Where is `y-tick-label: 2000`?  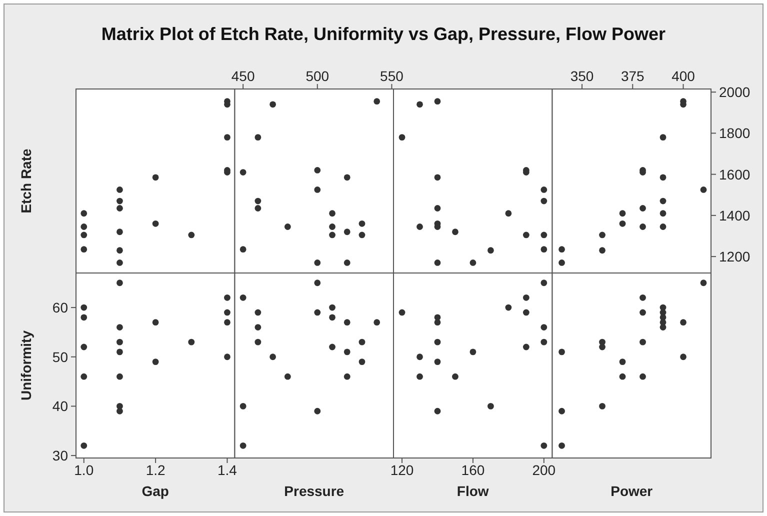
y-tick-label: 2000 is located at coordinates (734, 92).